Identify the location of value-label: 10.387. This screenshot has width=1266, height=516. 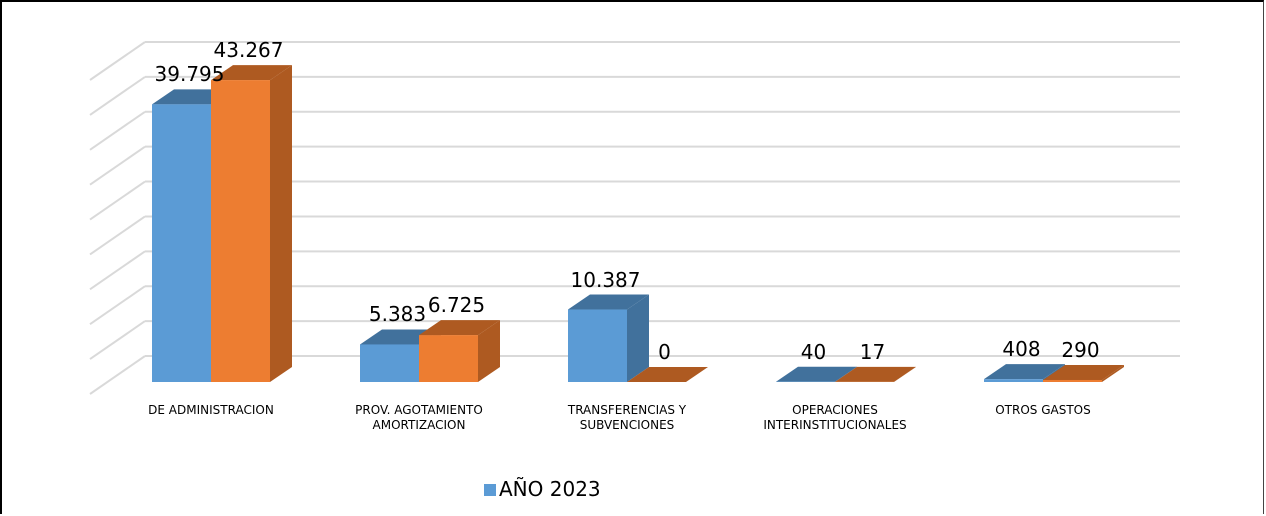
(605, 279).